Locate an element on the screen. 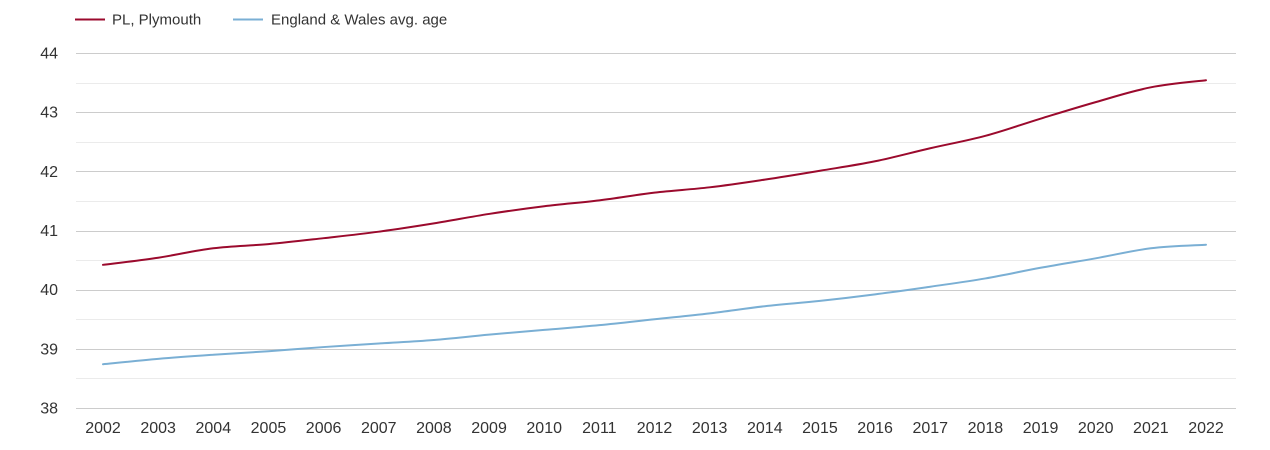 The width and height of the screenshot is (1270, 450). x-tick-label: 2007 is located at coordinates (379, 428).